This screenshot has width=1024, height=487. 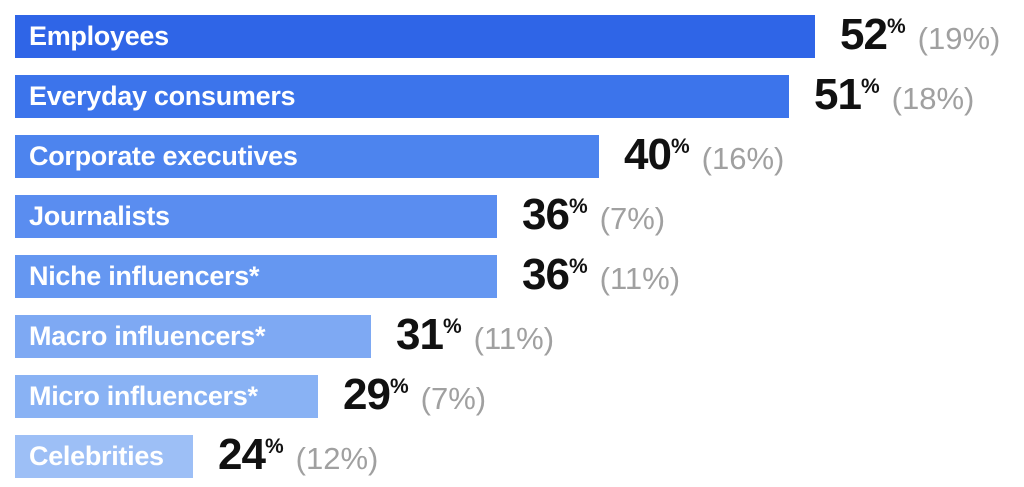 What do you see at coordinates (143, 396) in the screenshot?
I see `bar-label: Micro influencers*` at bounding box center [143, 396].